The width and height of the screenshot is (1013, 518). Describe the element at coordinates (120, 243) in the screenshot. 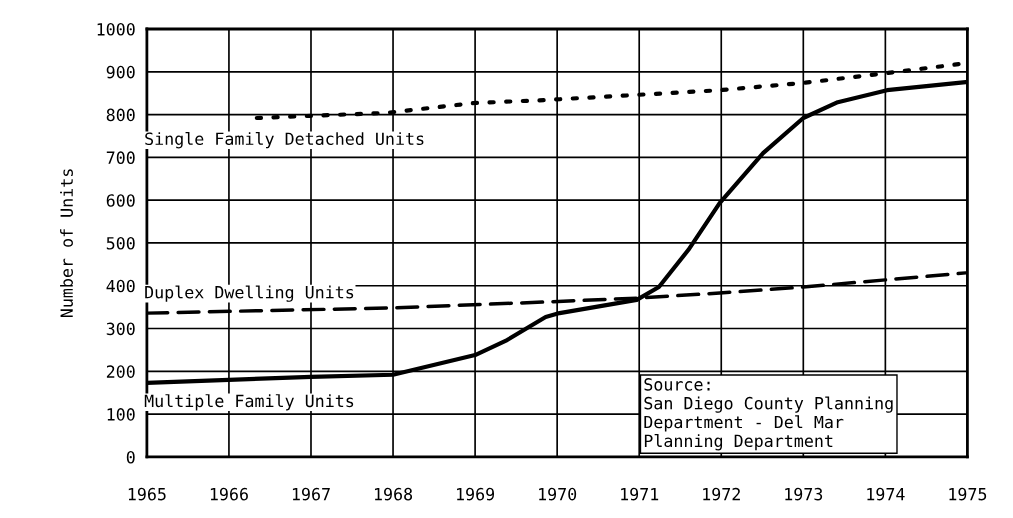

I see `y-tick-label: 500` at that location.